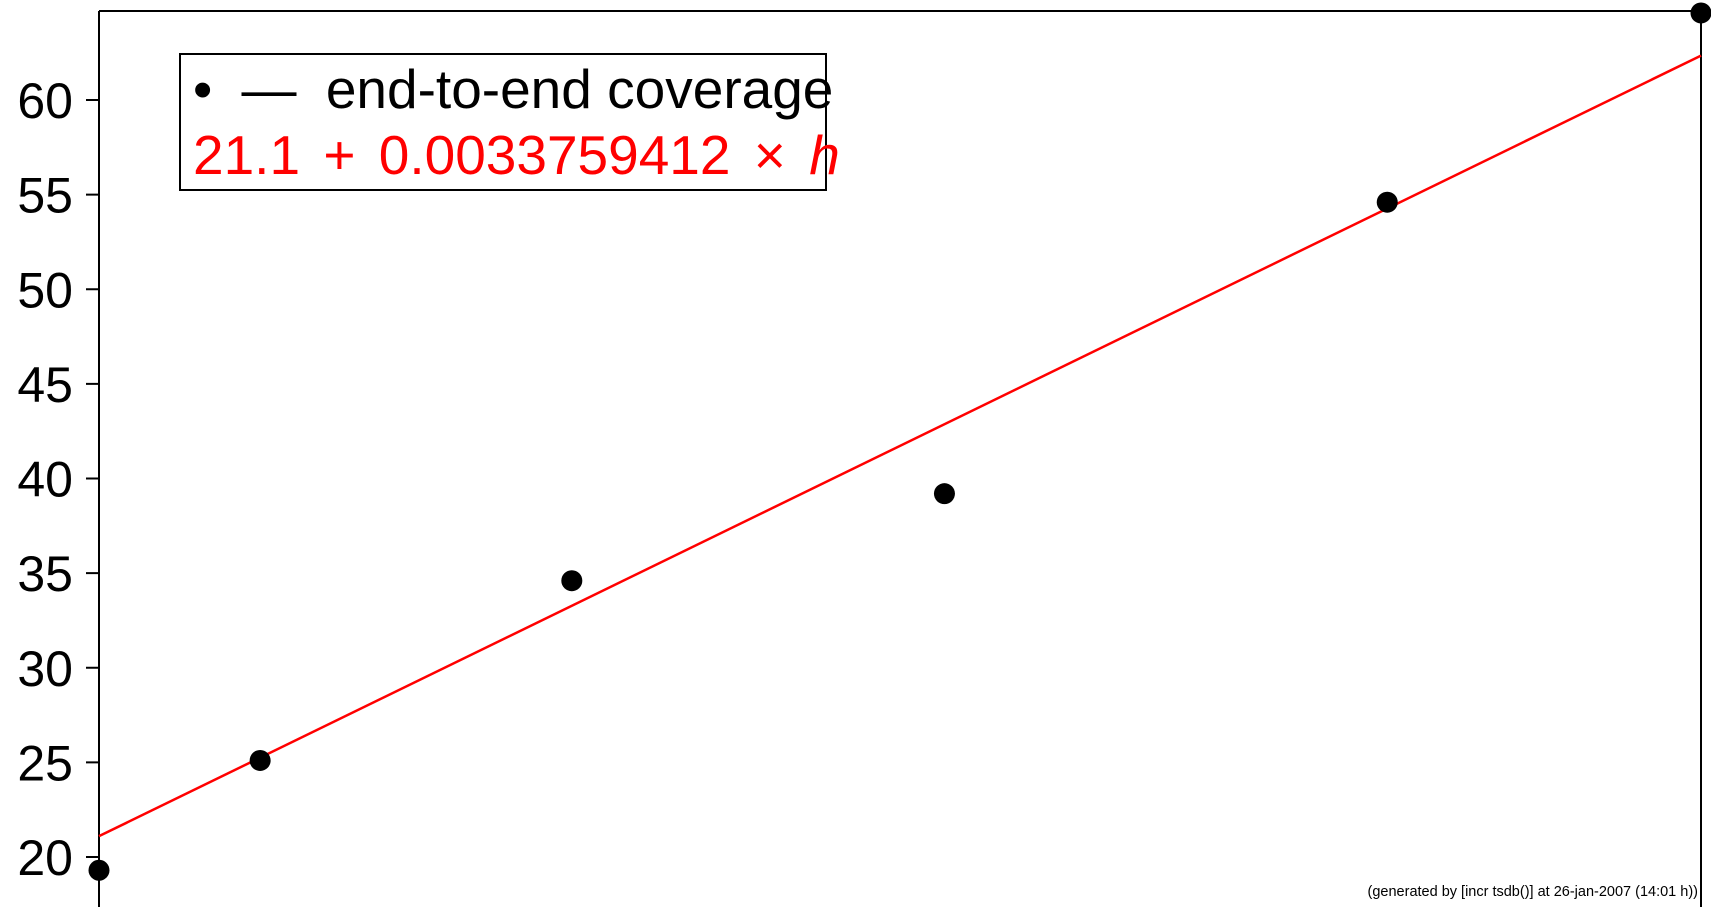 This screenshot has height=907, width=1711. What do you see at coordinates (45, 858) in the screenshot?
I see `y-tick-label: 20` at bounding box center [45, 858].